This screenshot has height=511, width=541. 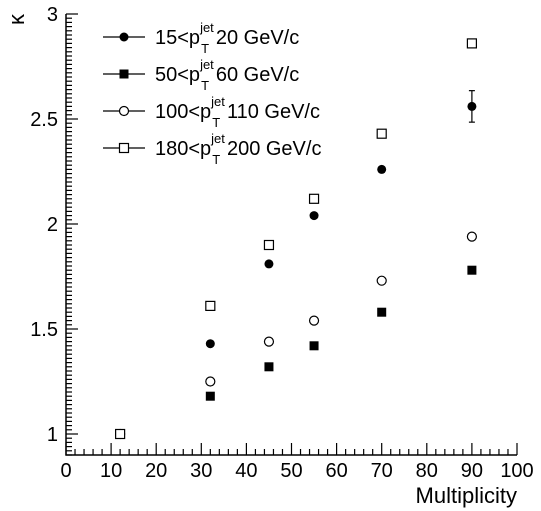 What do you see at coordinates (246, 471) in the screenshot?
I see `x-tick-label: 40` at bounding box center [246, 471].